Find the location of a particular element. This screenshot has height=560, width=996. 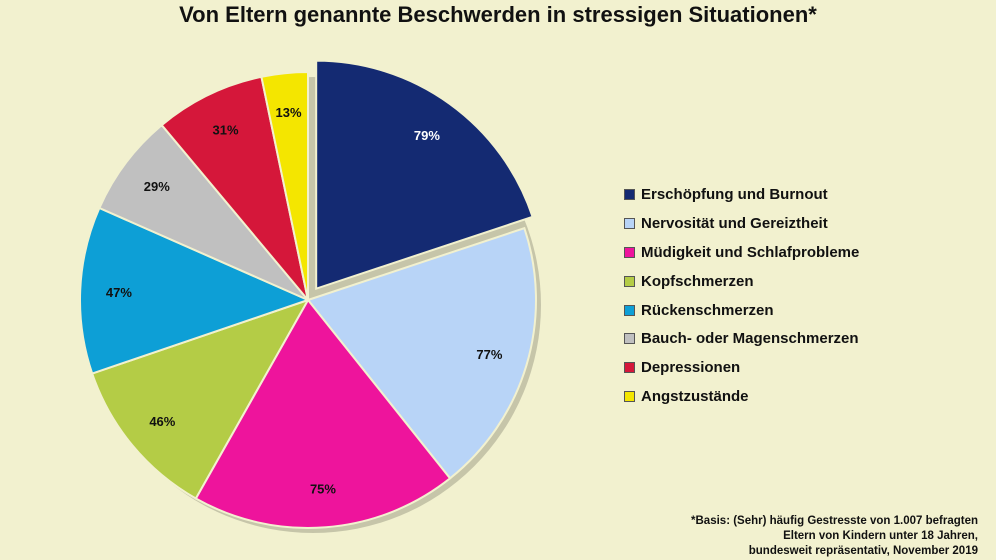

slice-label: 13% is located at coordinates (289, 112).